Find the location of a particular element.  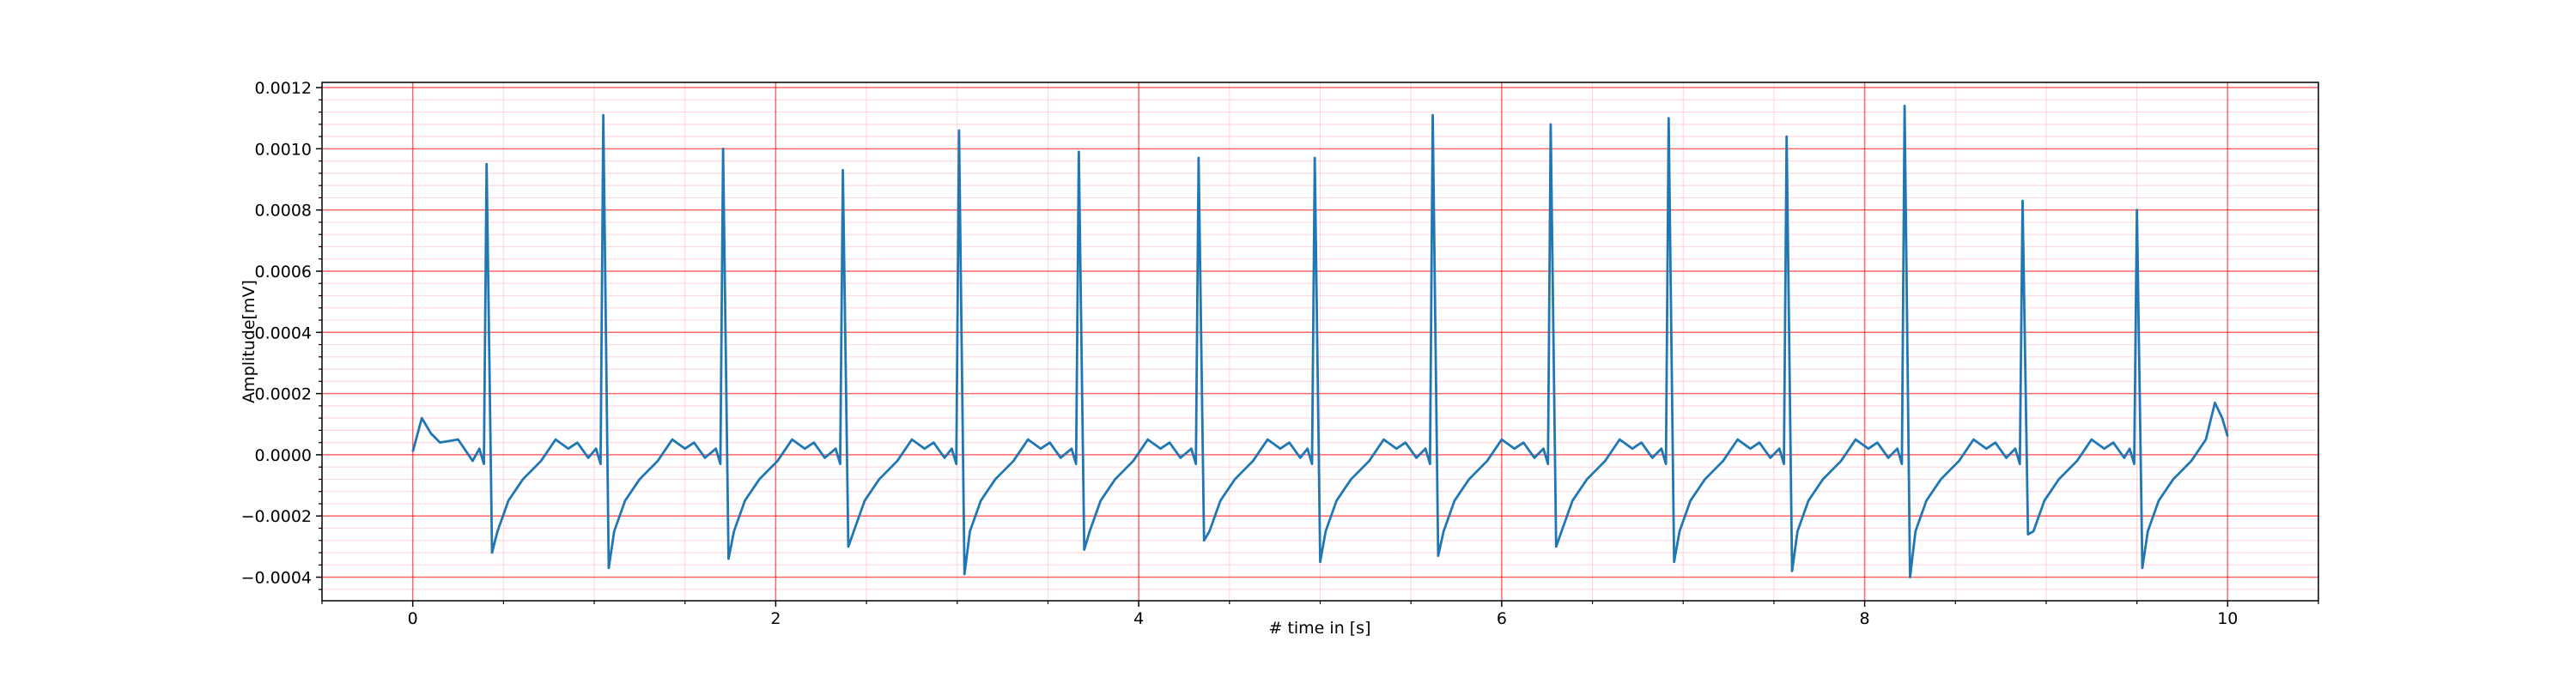

x-tick-label: 0 is located at coordinates (413, 618).